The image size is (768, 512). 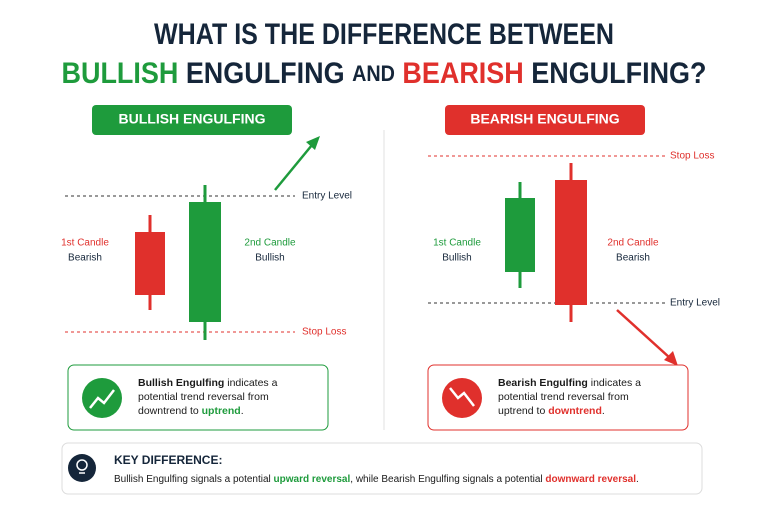 I want to click on key-highlight: upward reversal, so click(x=312, y=479).